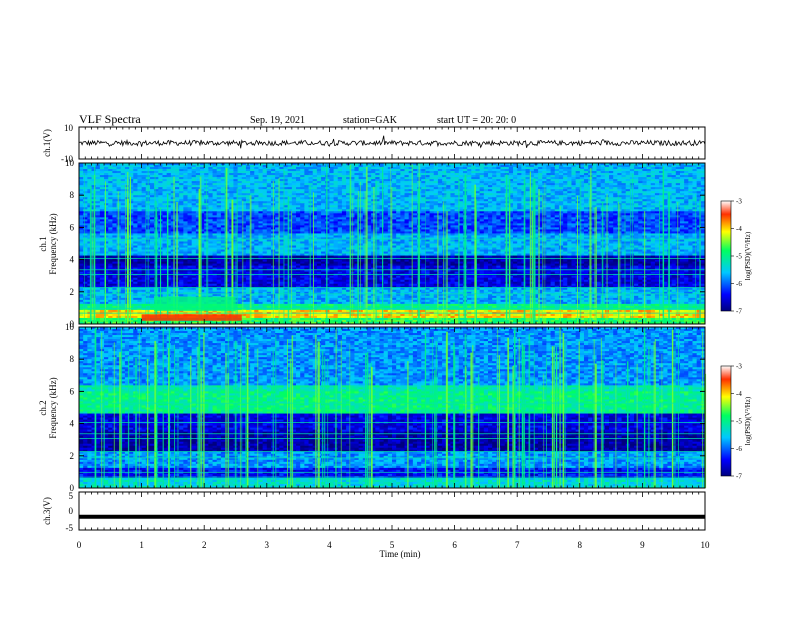 The image size is (792, 617). What do you see at coordinates (726, 421) in the screenshot?
I see `ch2-colorbar-gradient` at bounding box center [726, 421].